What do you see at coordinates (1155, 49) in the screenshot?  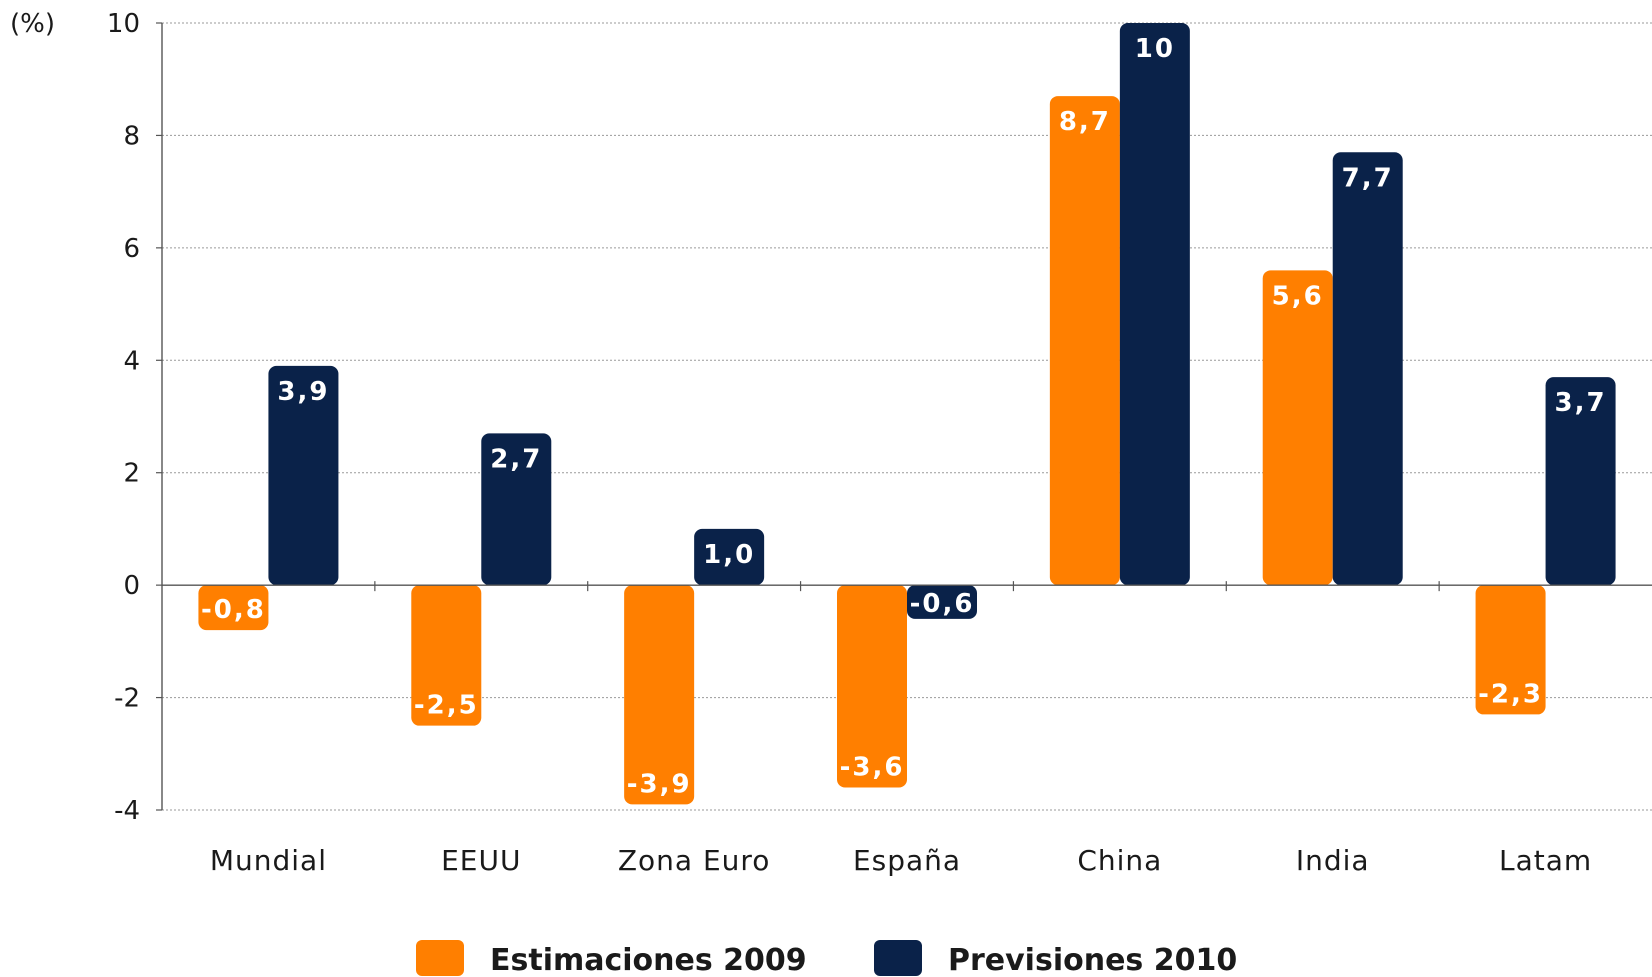 I see `data-label: 10` at bounding box center [1155, 49].